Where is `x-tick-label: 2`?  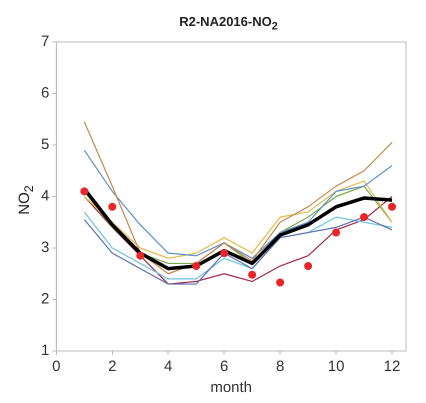 x-tick-label: 2 is located at coordinates (112, 367).